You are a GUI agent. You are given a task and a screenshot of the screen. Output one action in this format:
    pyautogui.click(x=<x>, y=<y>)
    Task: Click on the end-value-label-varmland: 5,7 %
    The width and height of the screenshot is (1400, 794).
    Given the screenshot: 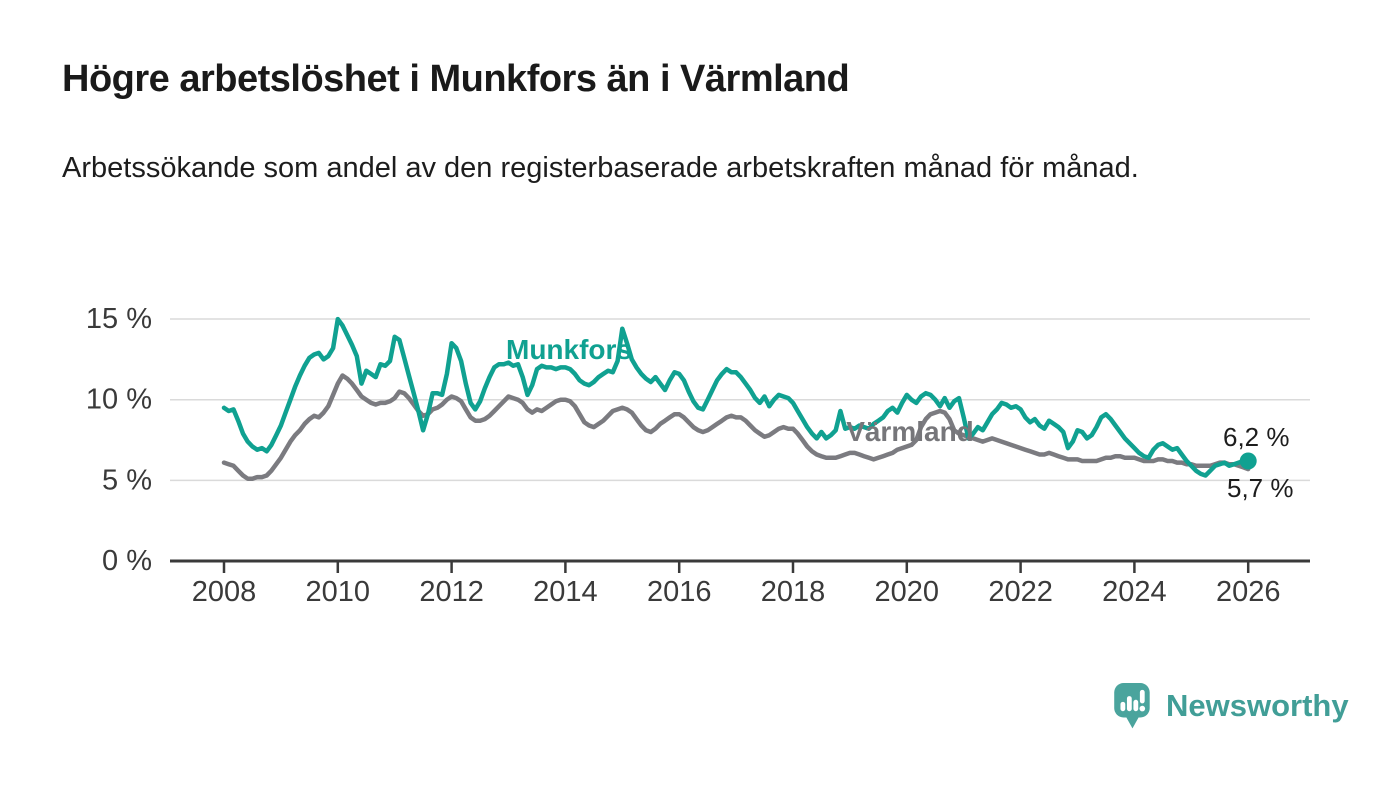 What is the action you would take?
    pyautogui.click(x=1260, y=488)
    